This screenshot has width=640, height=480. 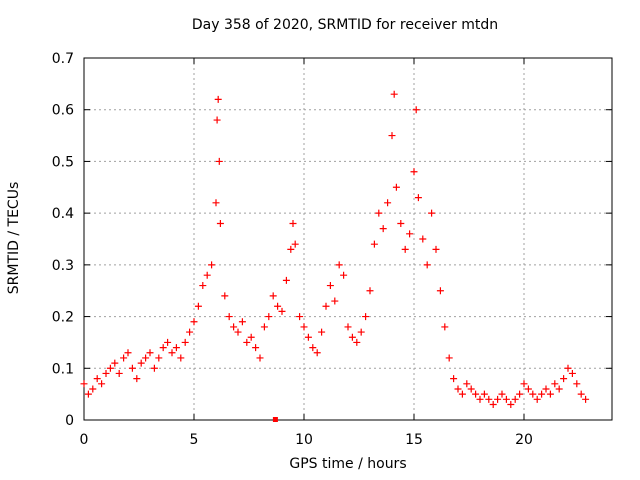 What do you see at coordinates (524, 440) in the screenshot?
I see `x-tick-label: 20` at bounding box center [524, 440].